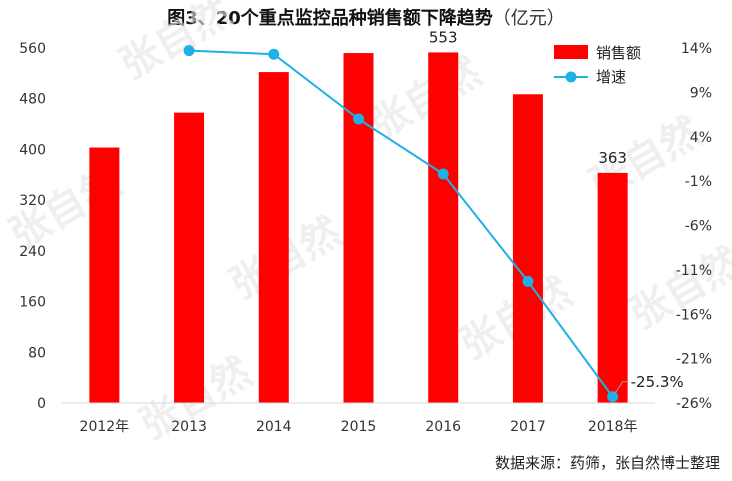 The image size is (732, 481). Describe the element at coordinates (701, 93) in the screenshot. I see `right-tick-label: 9%` at that location.